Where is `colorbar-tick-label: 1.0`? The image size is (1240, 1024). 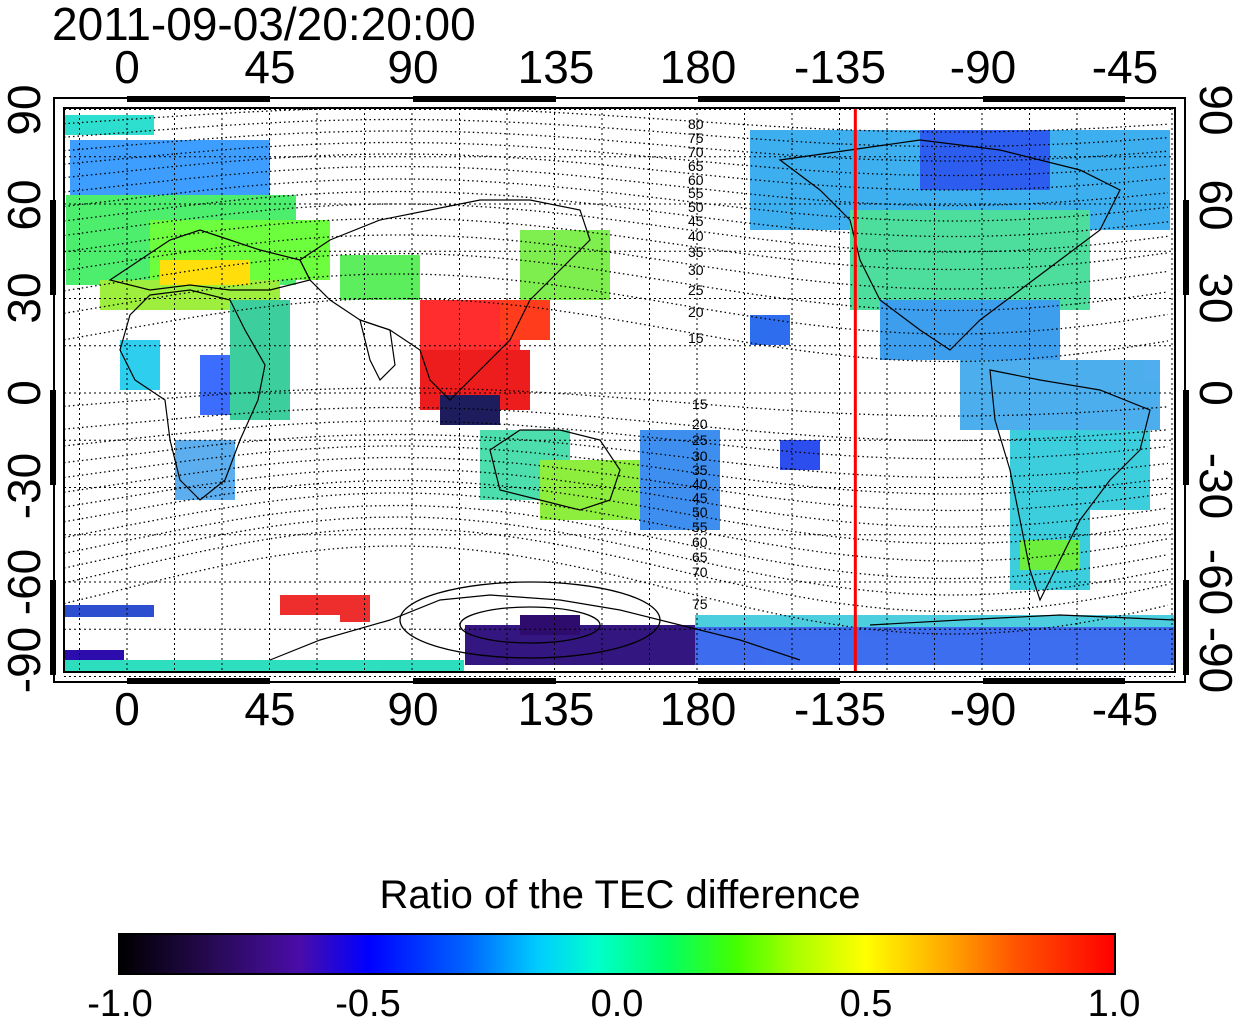 colorbar-tick-label: 1.0 is located at coordinates (1114, 1003).